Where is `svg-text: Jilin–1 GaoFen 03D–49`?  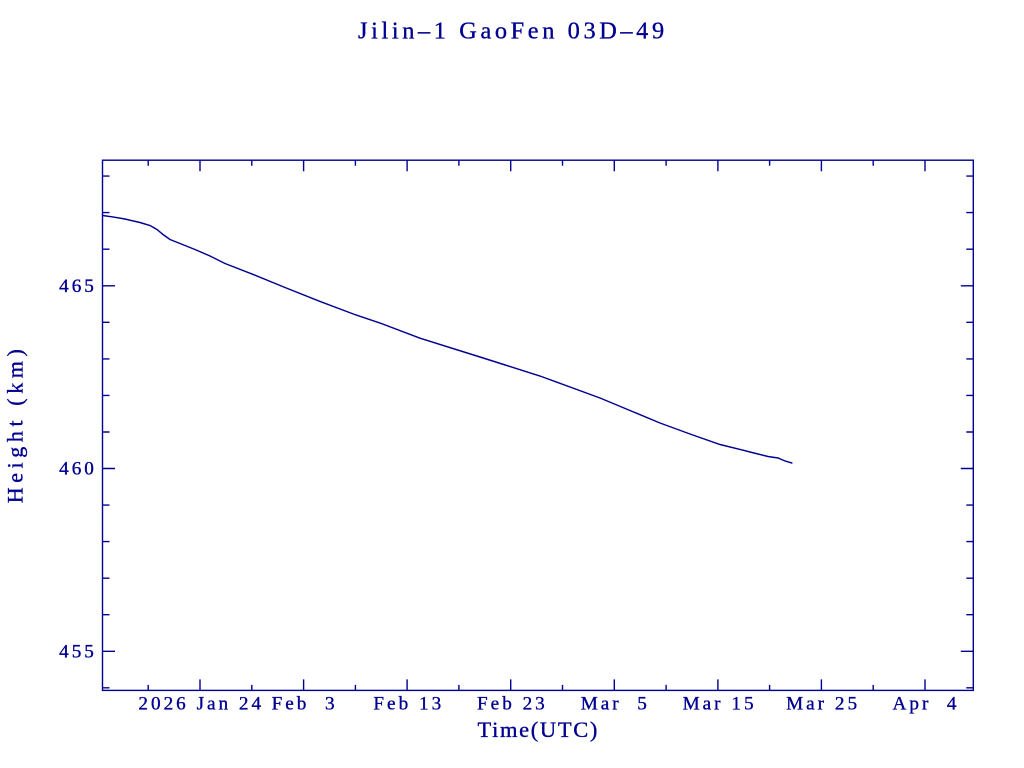 svg-text: Jilin–1 GaoFen 03D–49 is located at coordinates (513, 31).